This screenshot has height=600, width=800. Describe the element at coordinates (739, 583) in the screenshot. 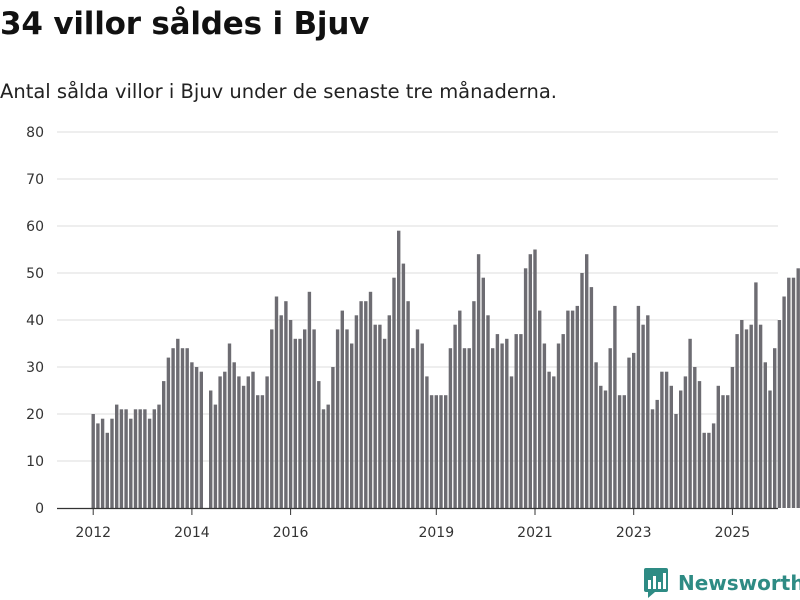

I see `brand-name: Newsworthy` at that location.